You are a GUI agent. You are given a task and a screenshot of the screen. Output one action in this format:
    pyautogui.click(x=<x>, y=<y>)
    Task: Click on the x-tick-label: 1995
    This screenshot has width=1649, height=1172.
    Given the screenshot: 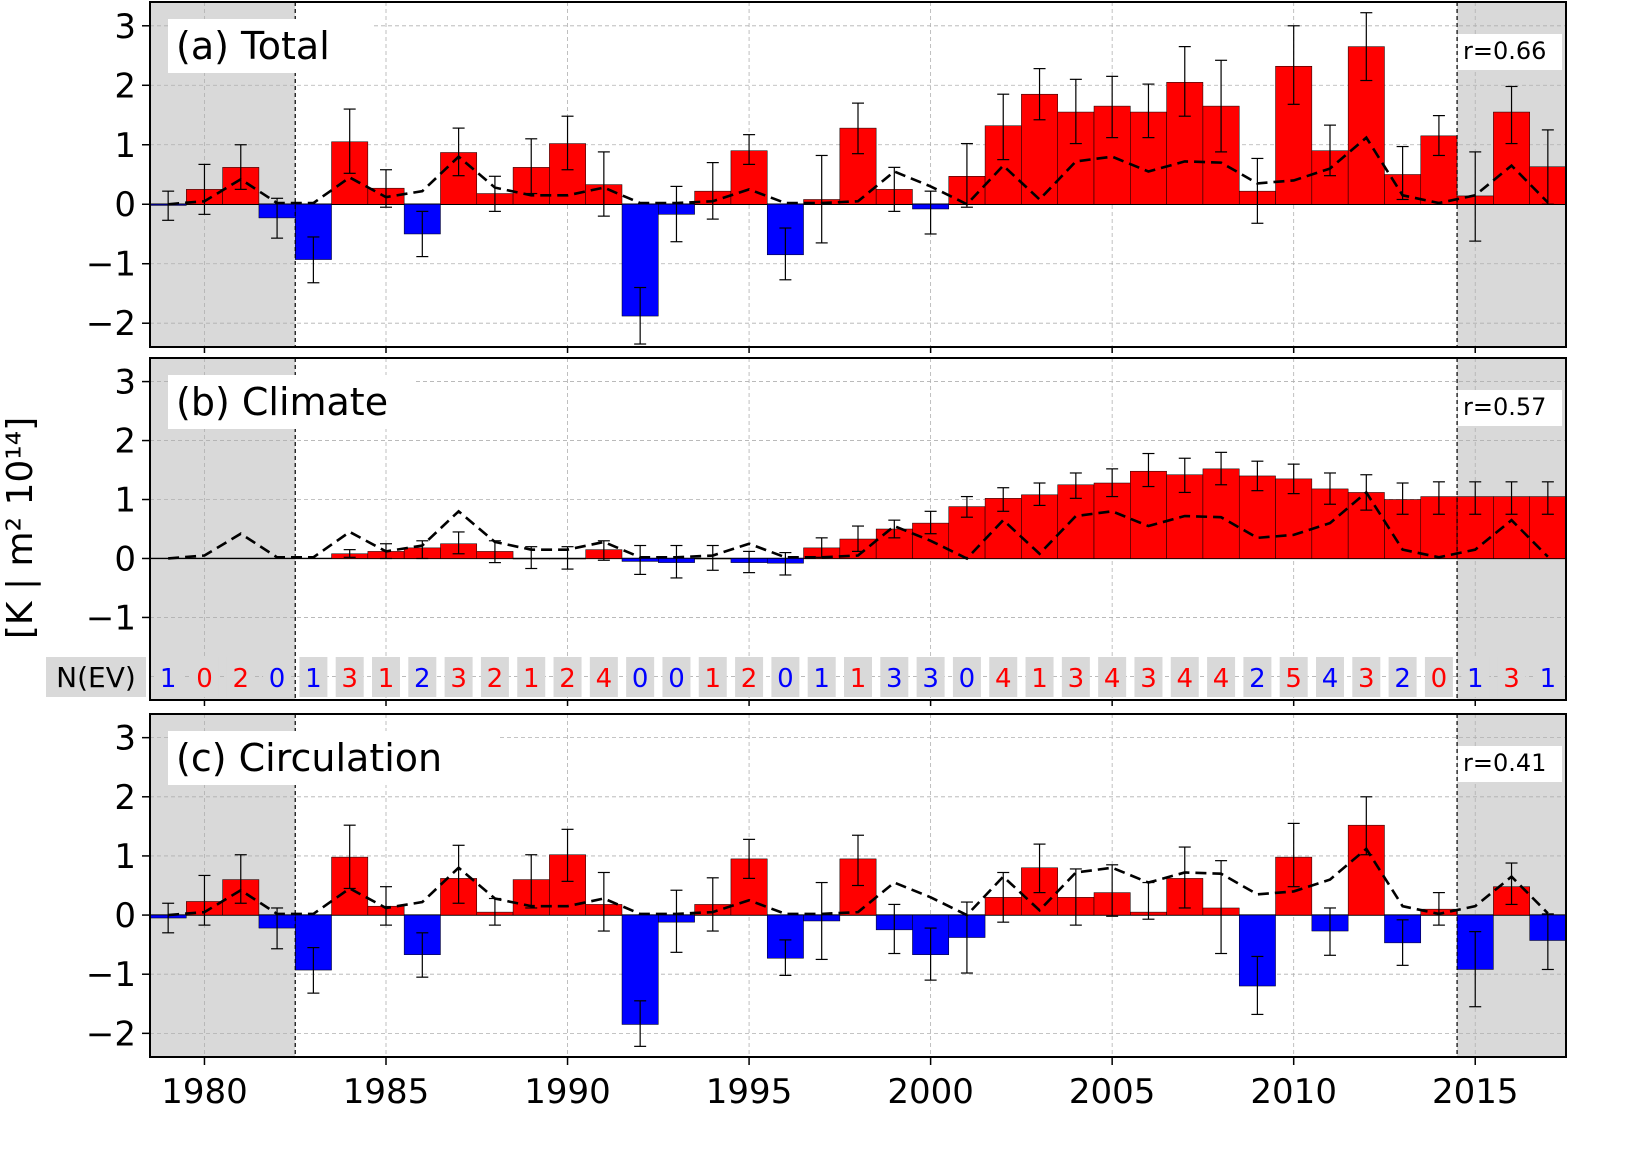 What is the action you would take?
    pyautogui.click(x=749, y=1092)
    